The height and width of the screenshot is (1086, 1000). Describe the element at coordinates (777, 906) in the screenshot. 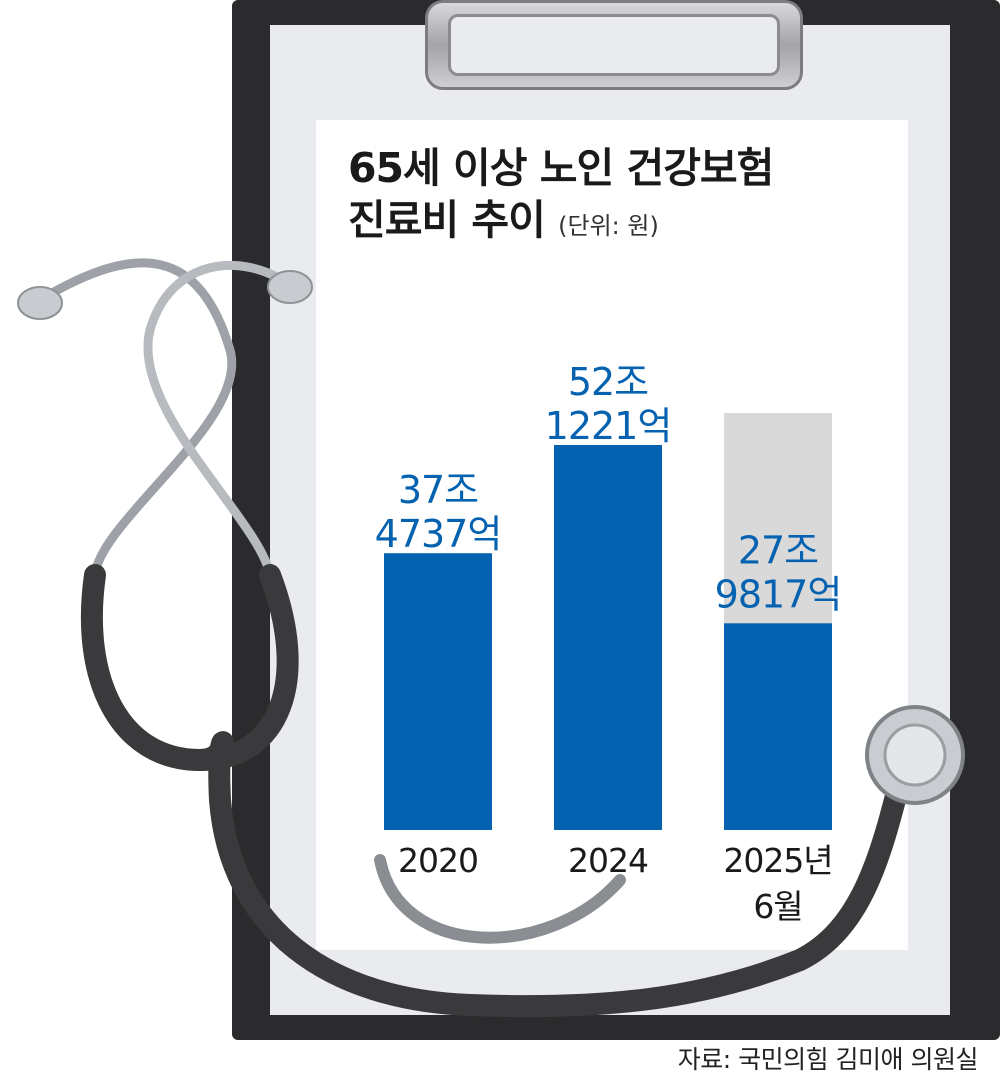

I see `x-tick-label: 6월` at that location.